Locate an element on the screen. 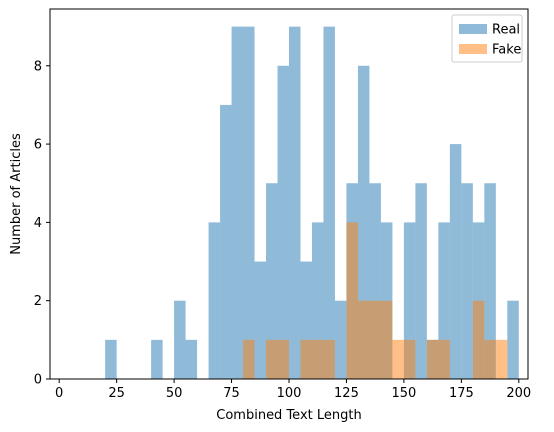 Image resolution: width=554 pixels, height=432 pixels. legend-swatch-real is located at coordinates (473, 29).